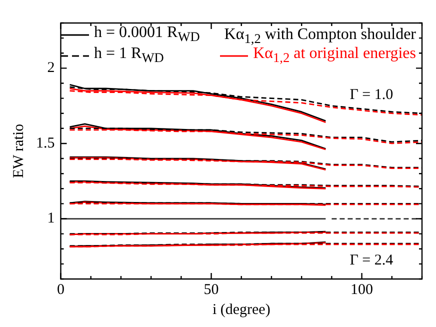  What do you see at coordinates (60, 290) in the screenshot?
I see `x-tick-label: 0` at bounding box center [60, 290].